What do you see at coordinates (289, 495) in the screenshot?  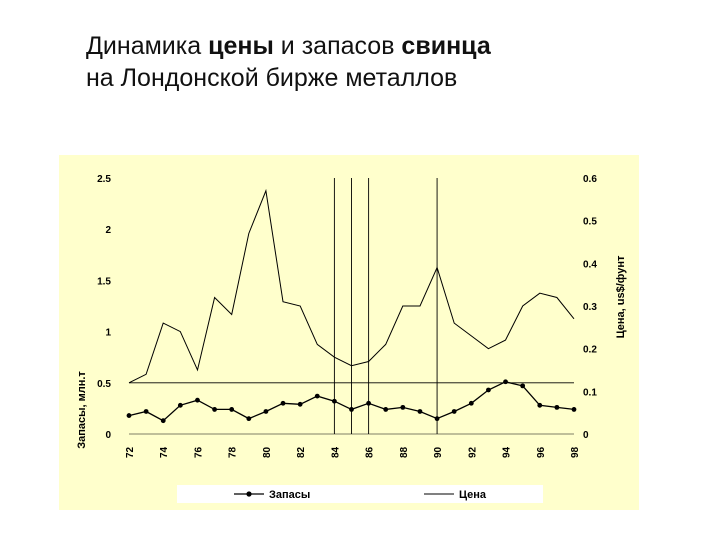 I see `legend-stock-label: Запасы` at bounding box center [289, 495].